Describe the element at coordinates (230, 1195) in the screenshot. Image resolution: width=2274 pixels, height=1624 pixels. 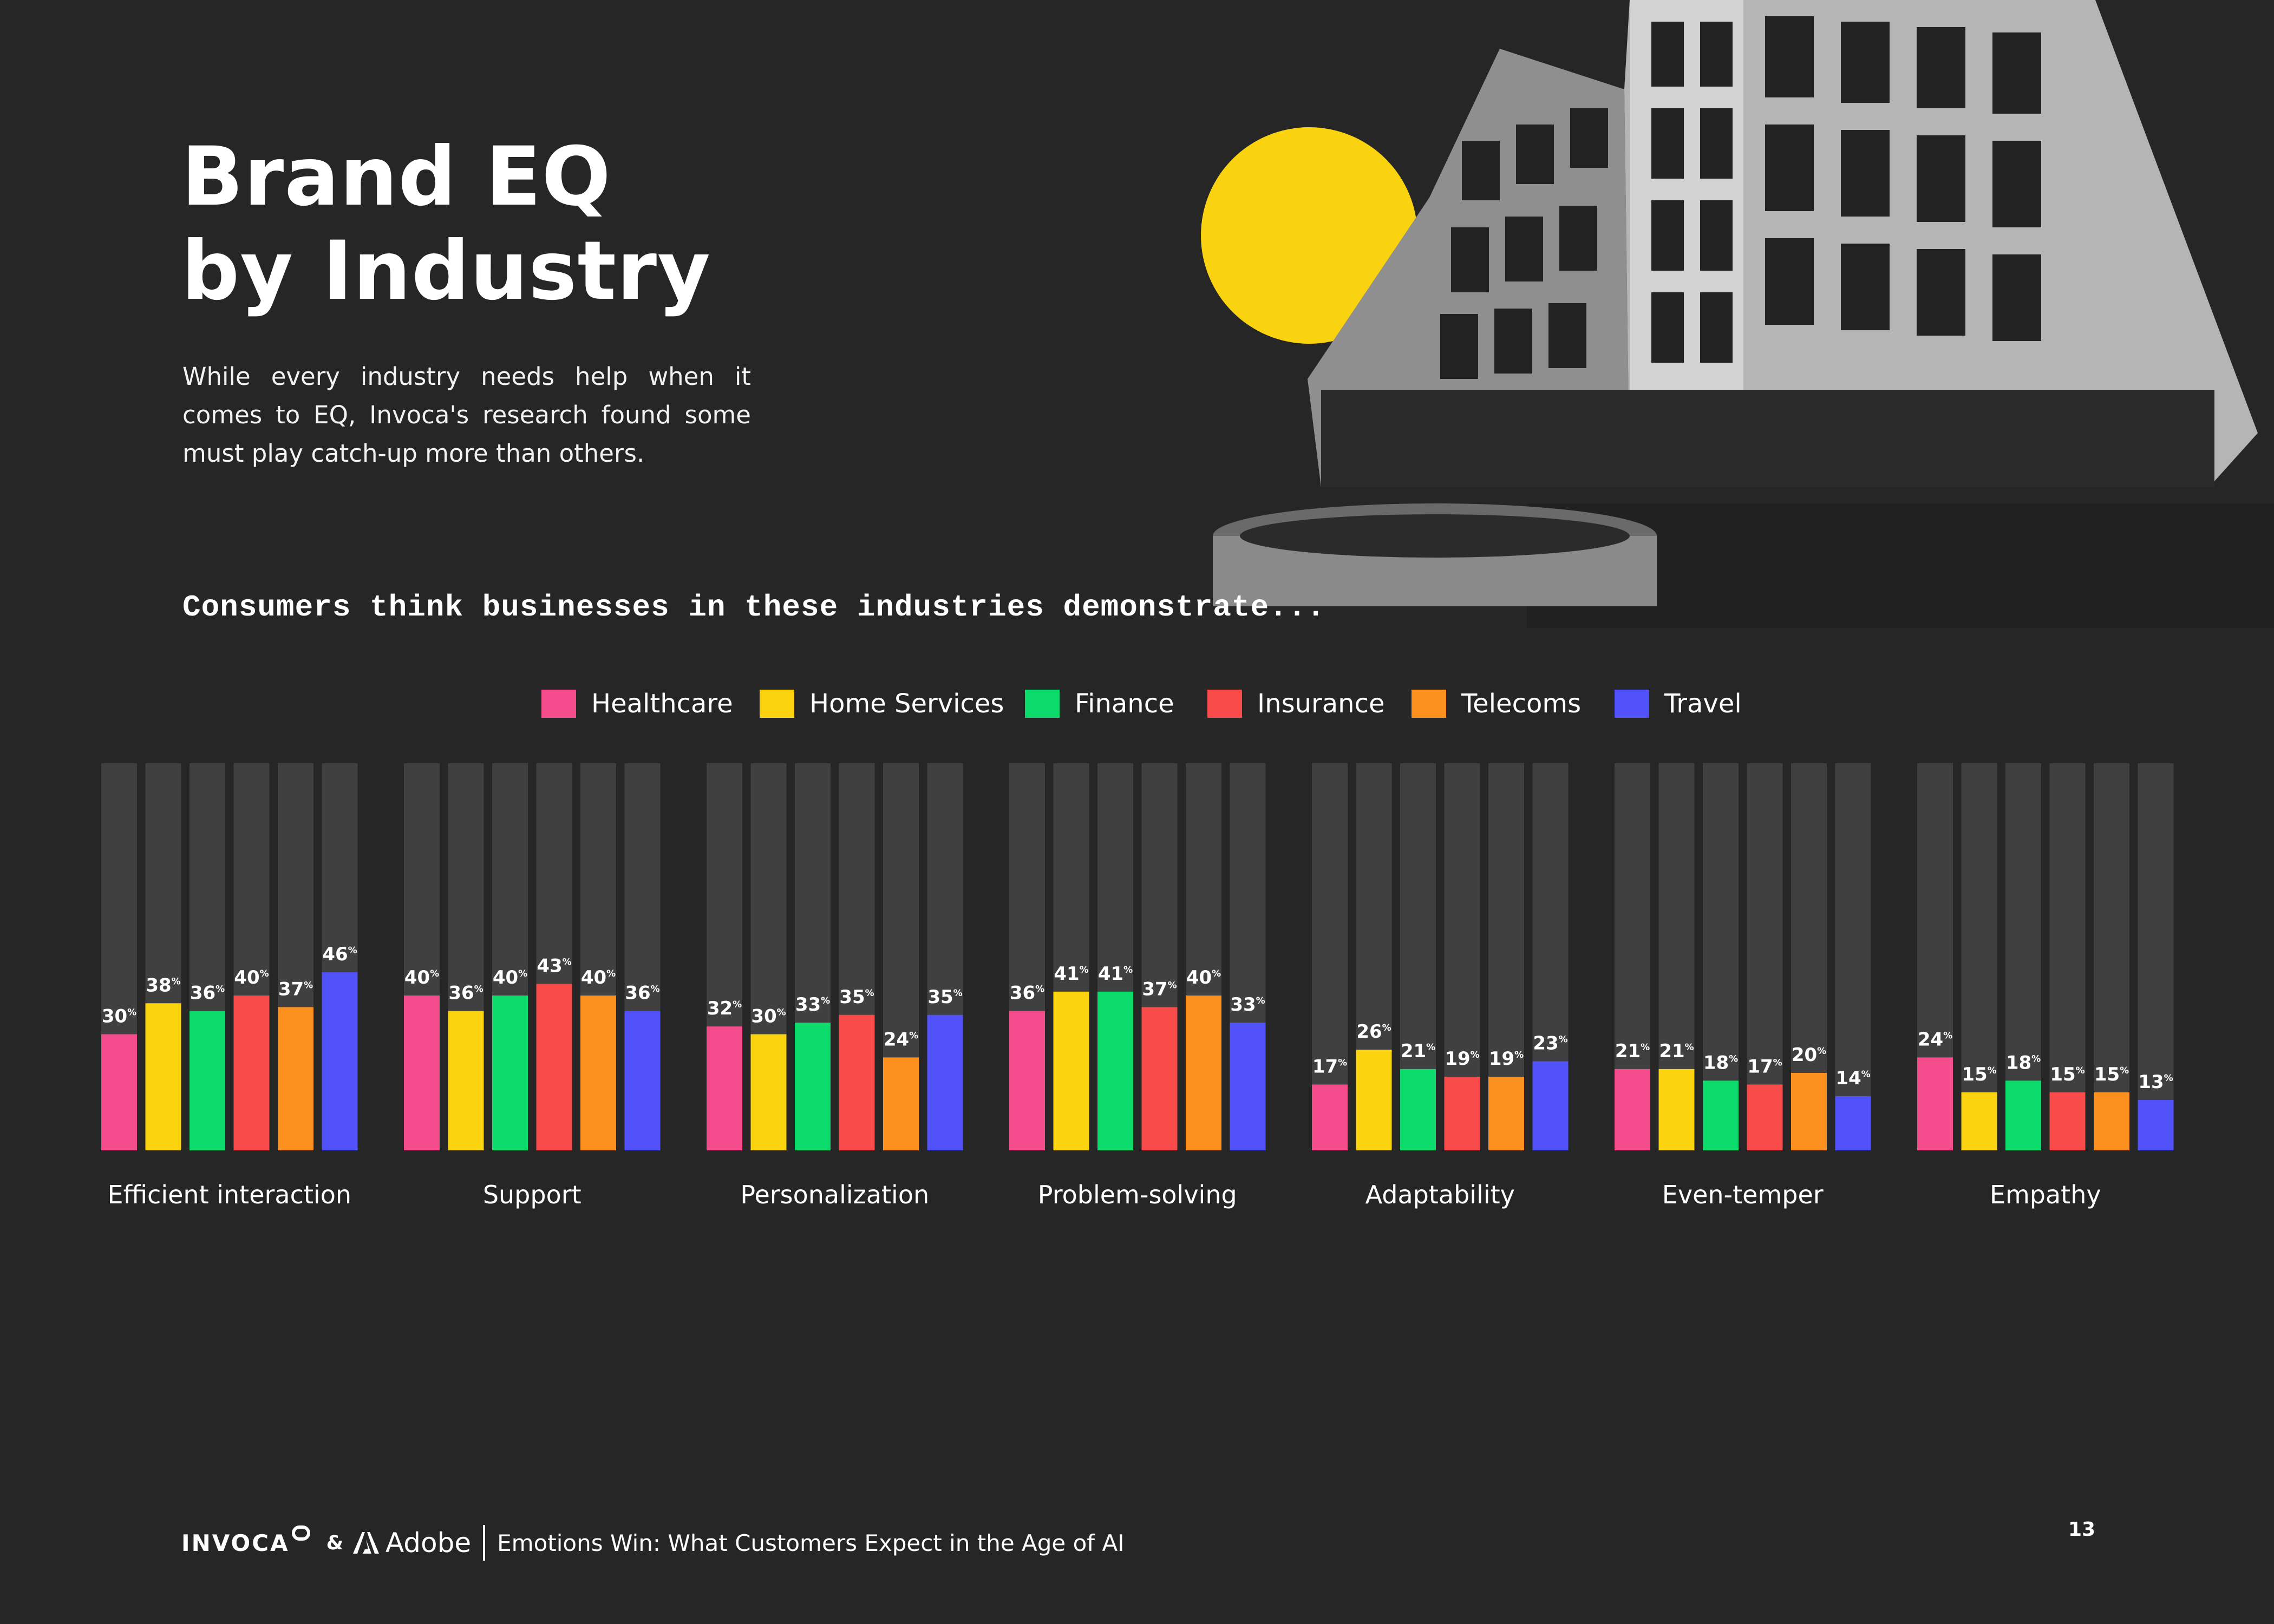
I see `category-label: Efficient interaction` at that location.